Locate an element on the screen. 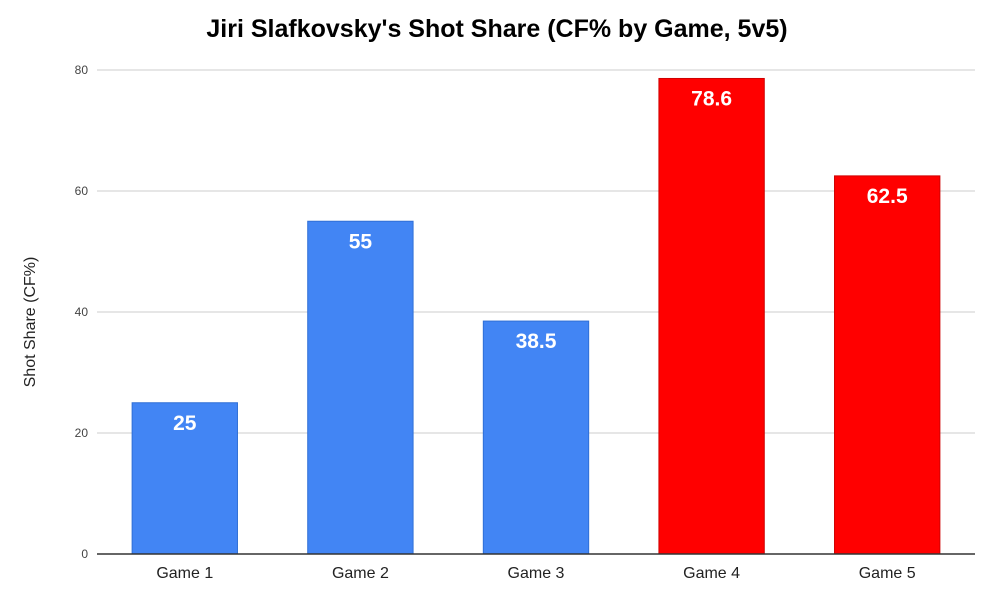 This screenshot has height=601, width=995. y-tick-label: 80 is located at coordinates (82, 70).